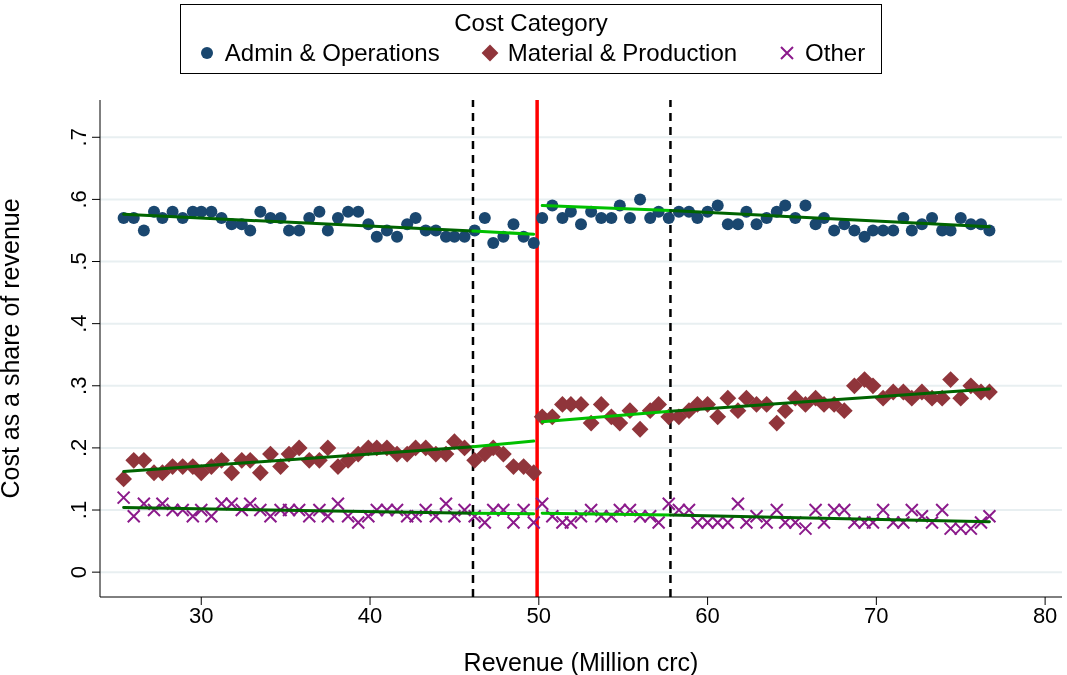 This screenshot has height=675, width=1067. What do you see at coordinates (78, 323) in the screenshot?
I see `y-tick-label: .4` at bounding box center [78, 323].